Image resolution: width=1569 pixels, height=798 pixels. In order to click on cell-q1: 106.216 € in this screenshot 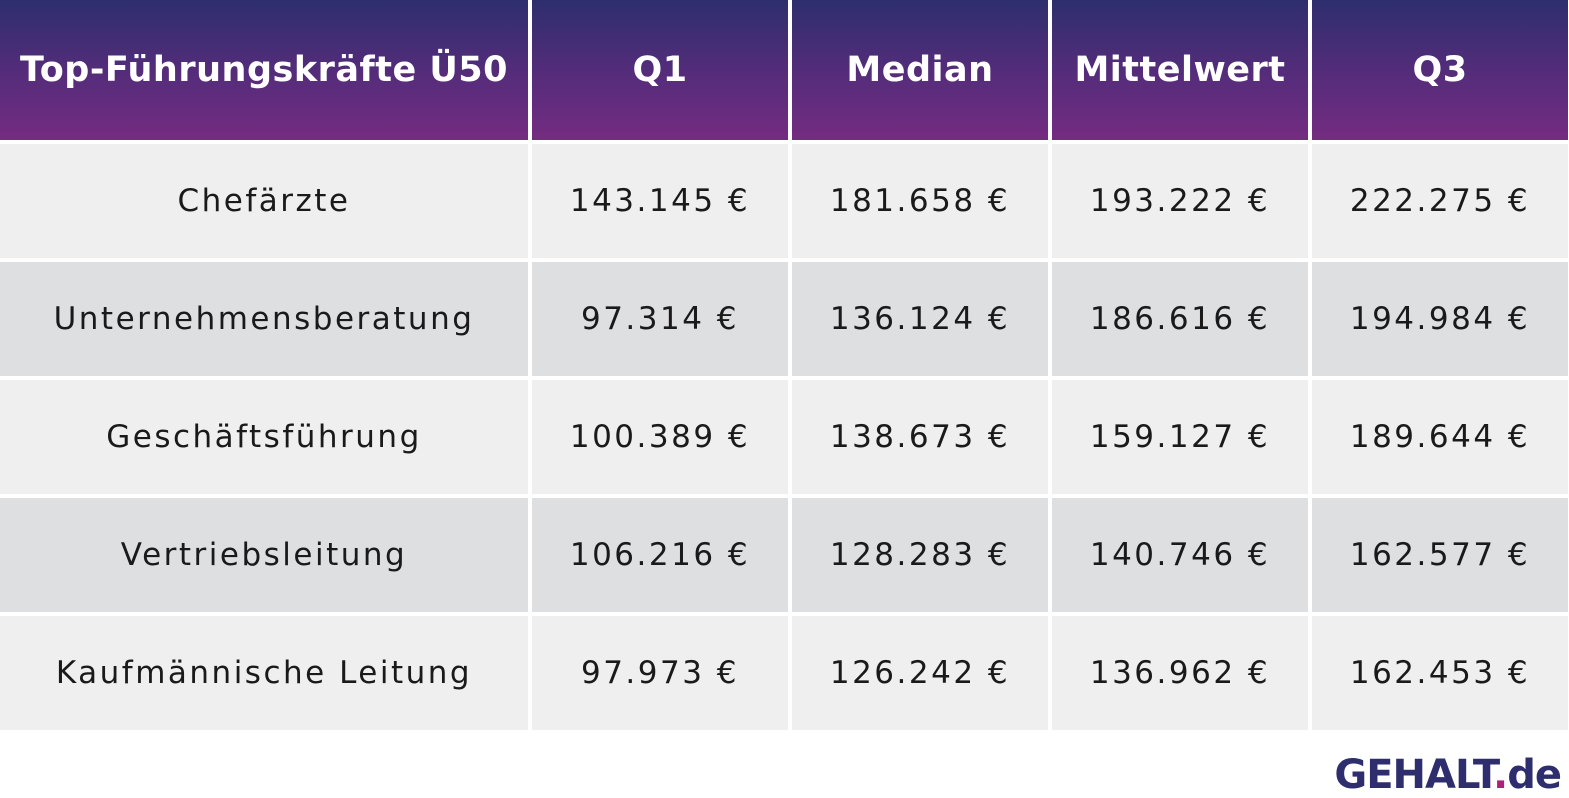, I will do `click(660, 555)`.